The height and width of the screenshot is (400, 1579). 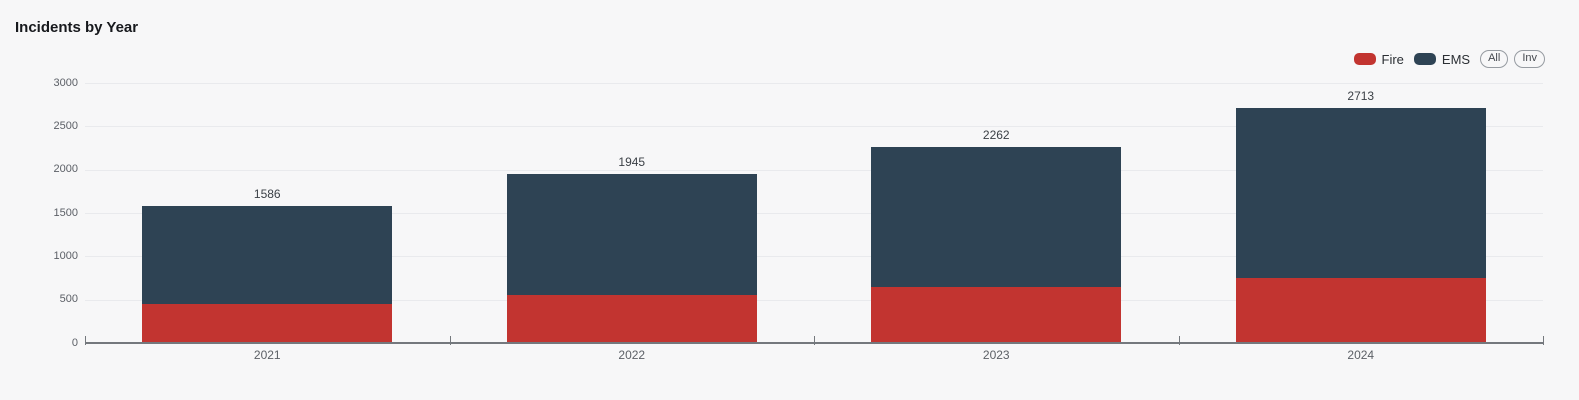 What do you see at coordinates (65, 212) in the screenshot?
I see `y-tick-1500: 1500` at bounding box center [65, 212].